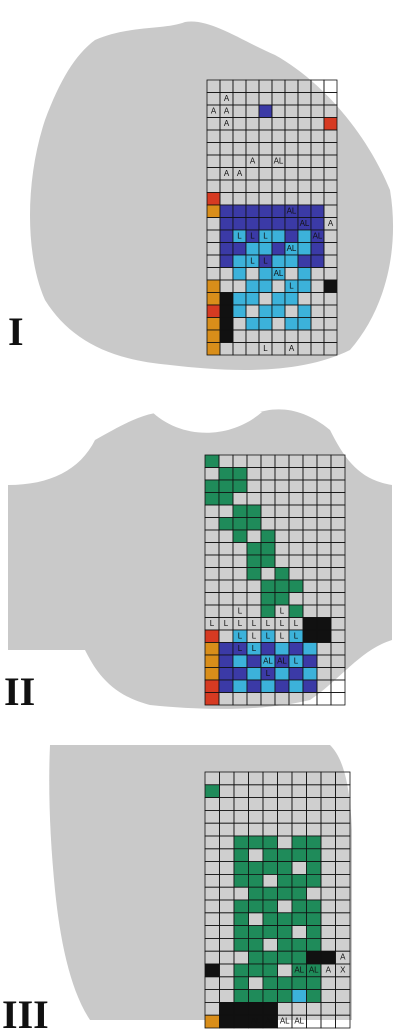  What do you see at coordinates (343, 970) in the screenshot?
I see `cell-label: X` at bounding box center [343, 970].